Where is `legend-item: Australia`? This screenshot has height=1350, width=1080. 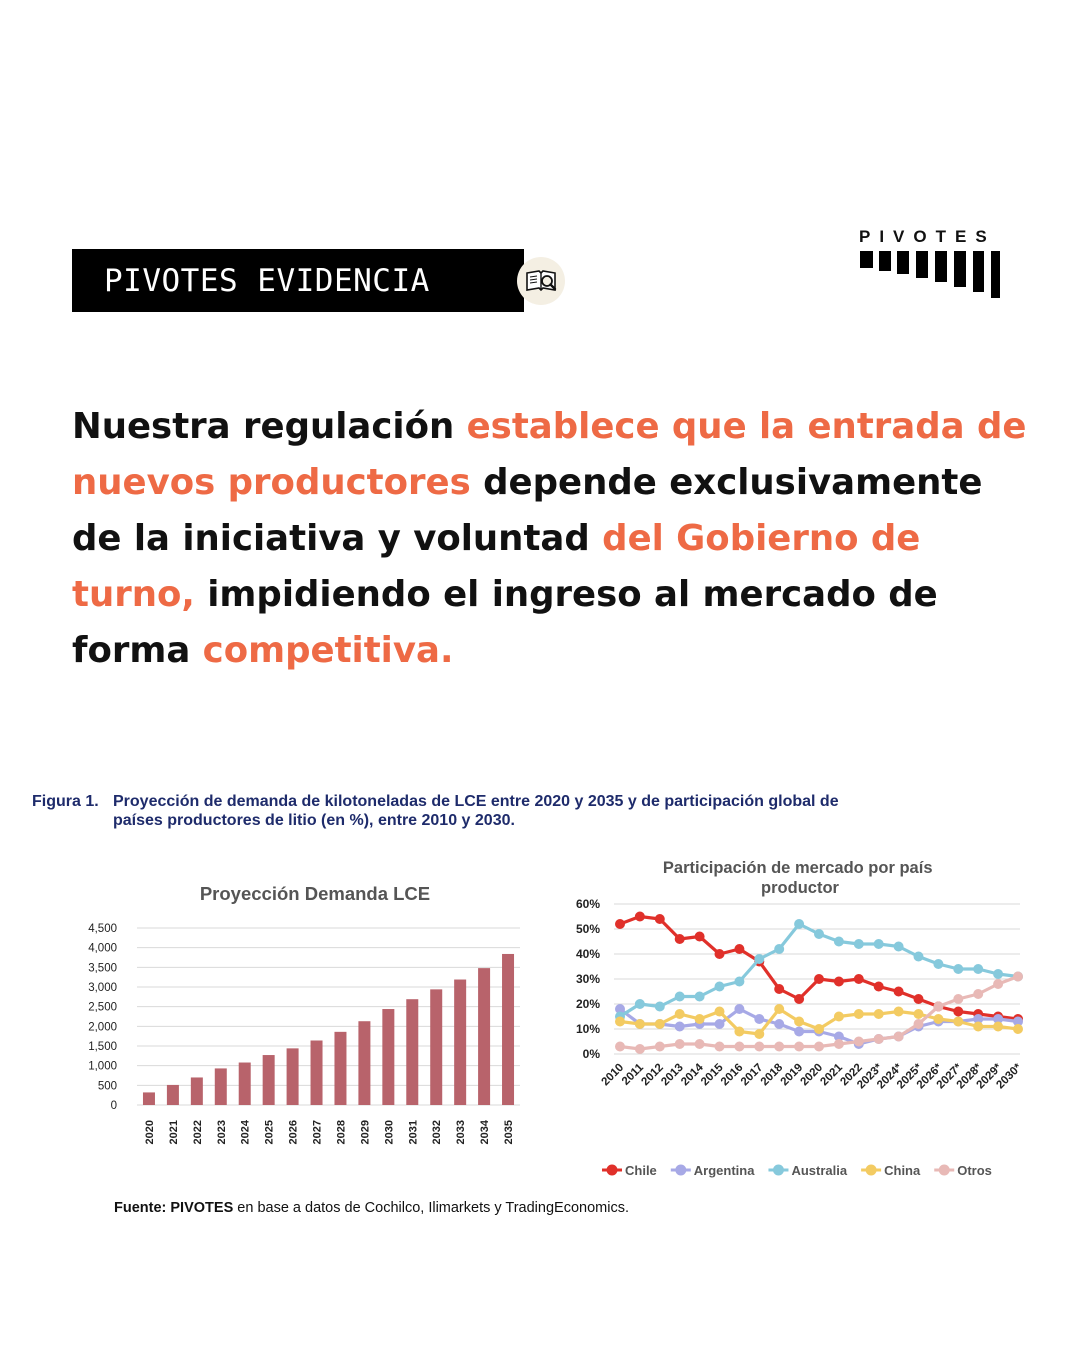 legend-item: Australia is located at coordinates (808, 1170).